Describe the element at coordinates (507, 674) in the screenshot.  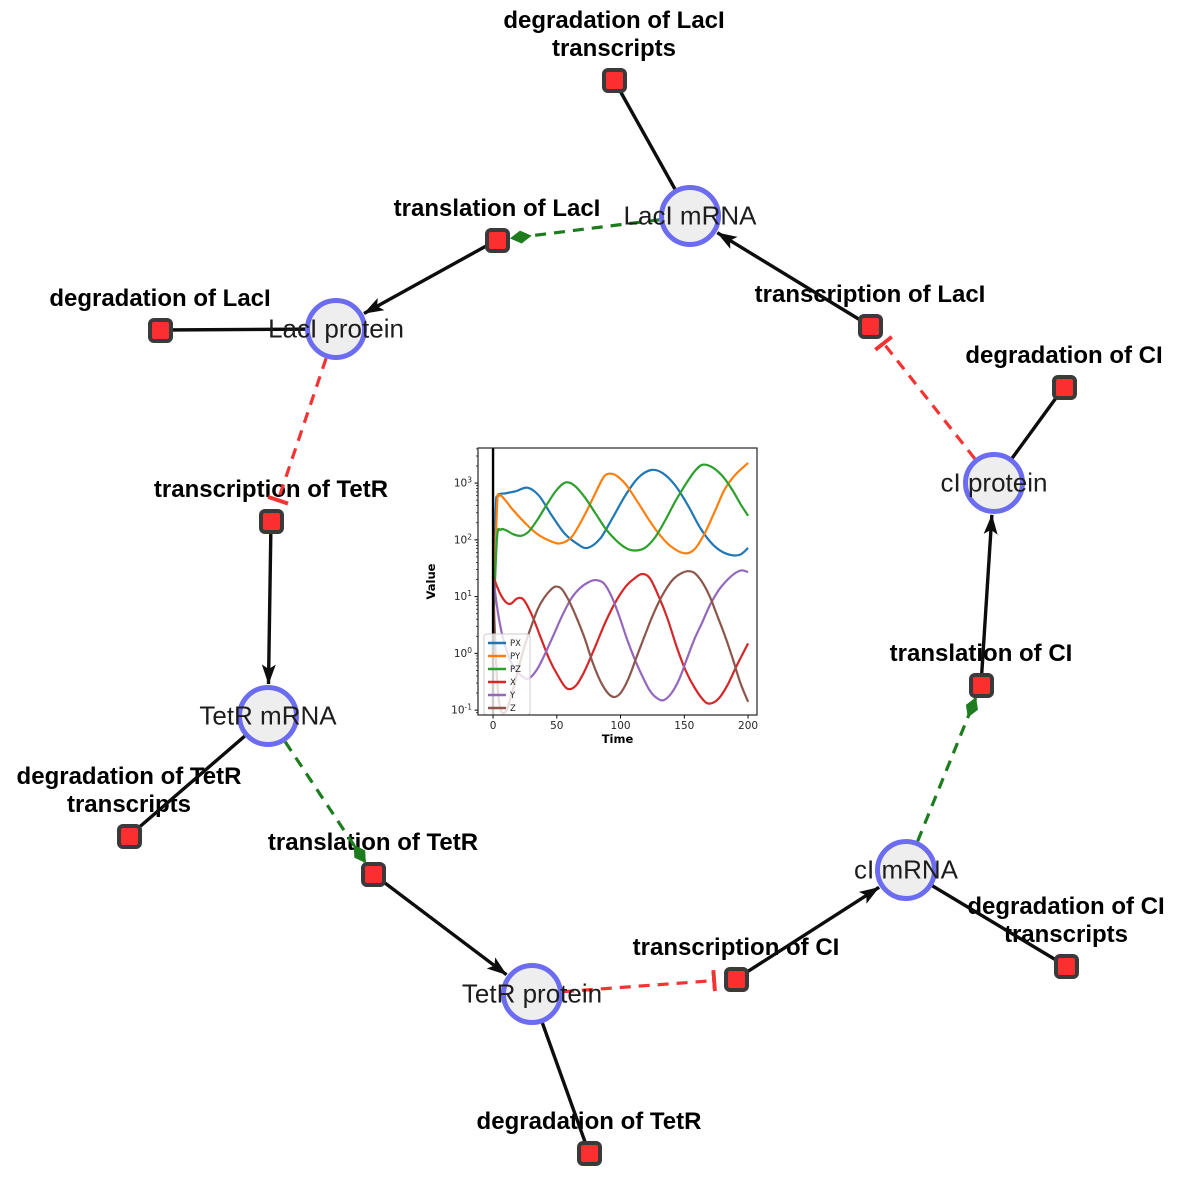
I see `plot-legend: PX PY PZ XYZ` at that location.